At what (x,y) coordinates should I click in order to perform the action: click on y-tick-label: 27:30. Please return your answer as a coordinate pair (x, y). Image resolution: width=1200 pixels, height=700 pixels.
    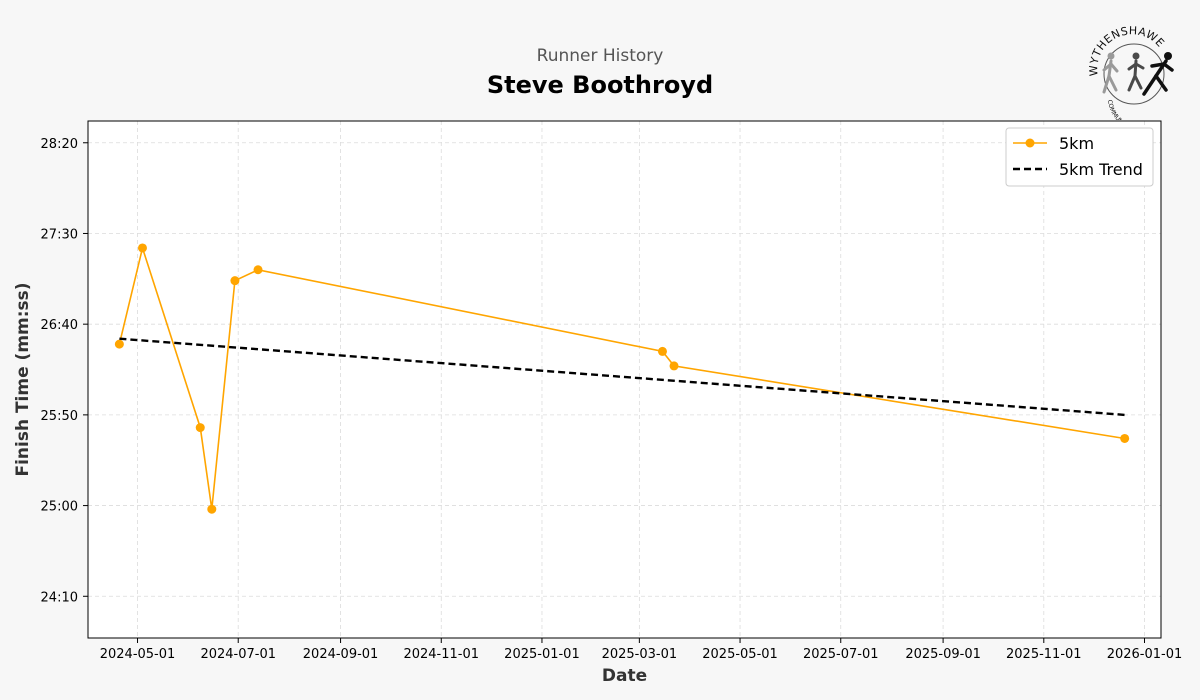
    Looking at the image, I should click on (59, 234).